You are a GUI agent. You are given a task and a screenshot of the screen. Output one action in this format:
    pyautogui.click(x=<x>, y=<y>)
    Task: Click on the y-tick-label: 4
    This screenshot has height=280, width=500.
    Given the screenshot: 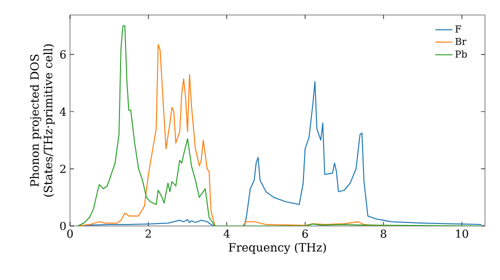 What is the action you would take?
    pyautogui.click(x=63, y=112)
    